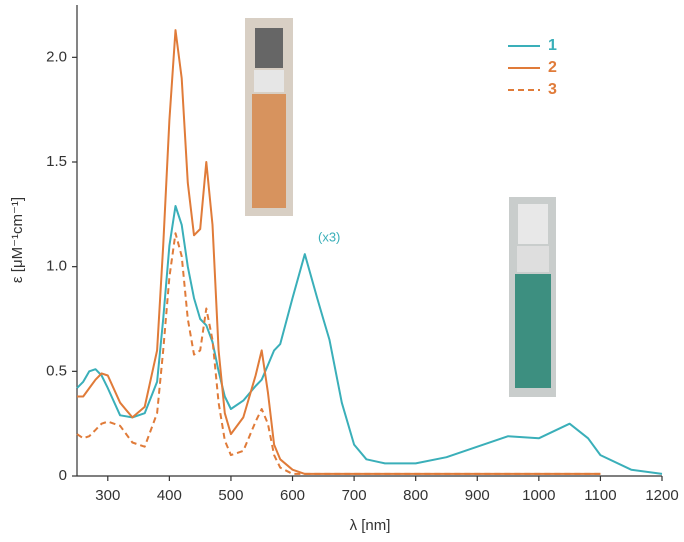 The height and width of the screenshot is (542, 684). Describe the element at coordinates (354, 495) in the screenshot. I see `x-tick-label: 700` at that location.